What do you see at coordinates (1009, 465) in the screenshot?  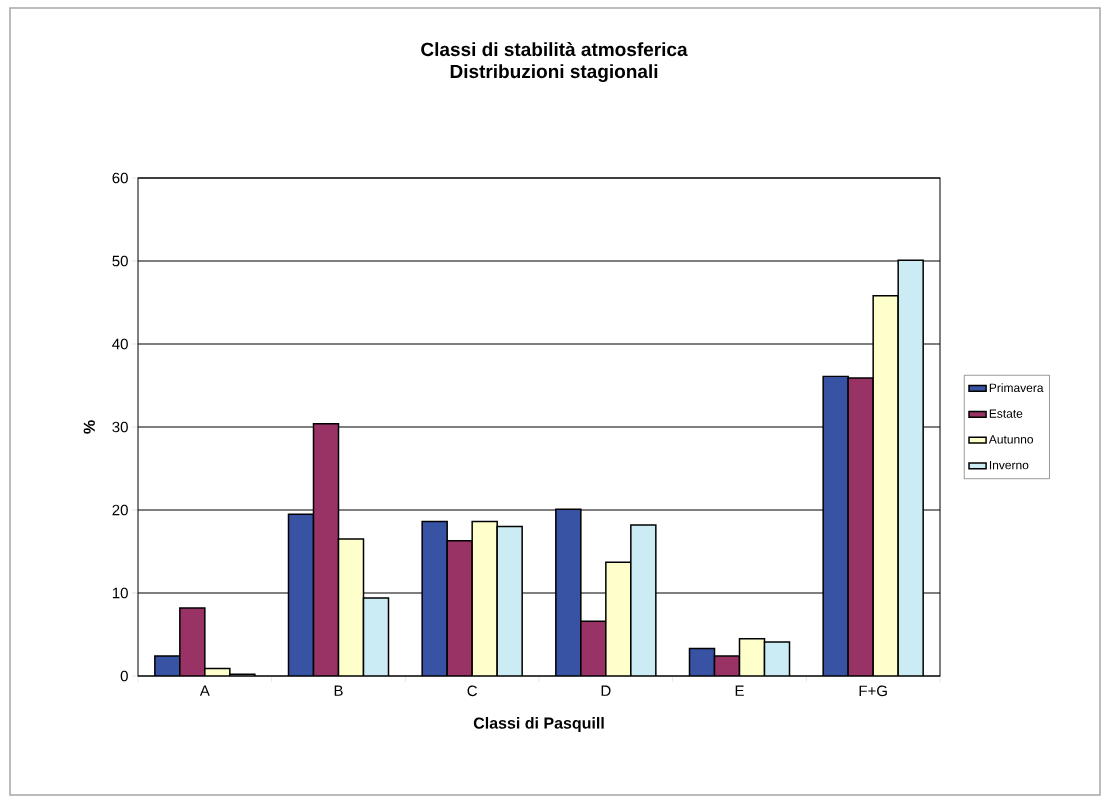 I see `legend-label: Inverno` at bounding box center [1009, 465].